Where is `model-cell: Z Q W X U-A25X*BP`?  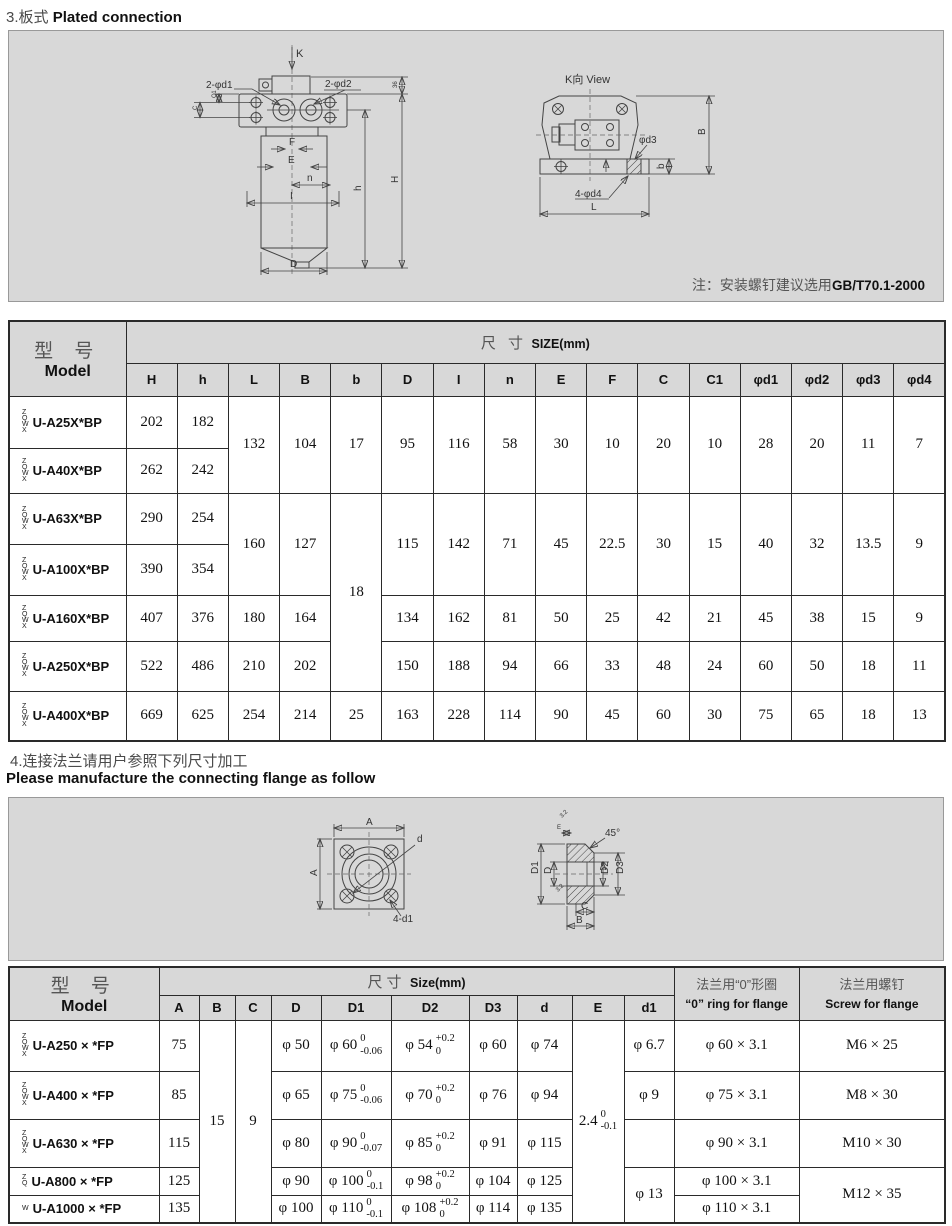
model-cell: Z Q W X U-A25X*BP is located at coordinates (67, 422).